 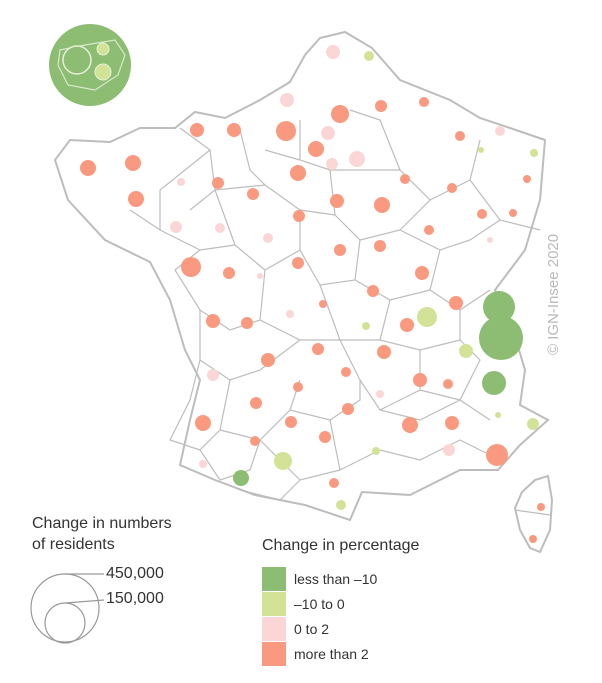 I want to click on size-legend-title-line2: of residents, so click(x=73, y=544).